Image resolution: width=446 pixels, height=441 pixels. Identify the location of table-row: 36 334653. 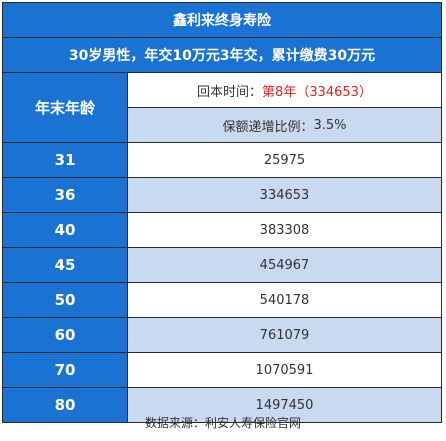
(222, 195).